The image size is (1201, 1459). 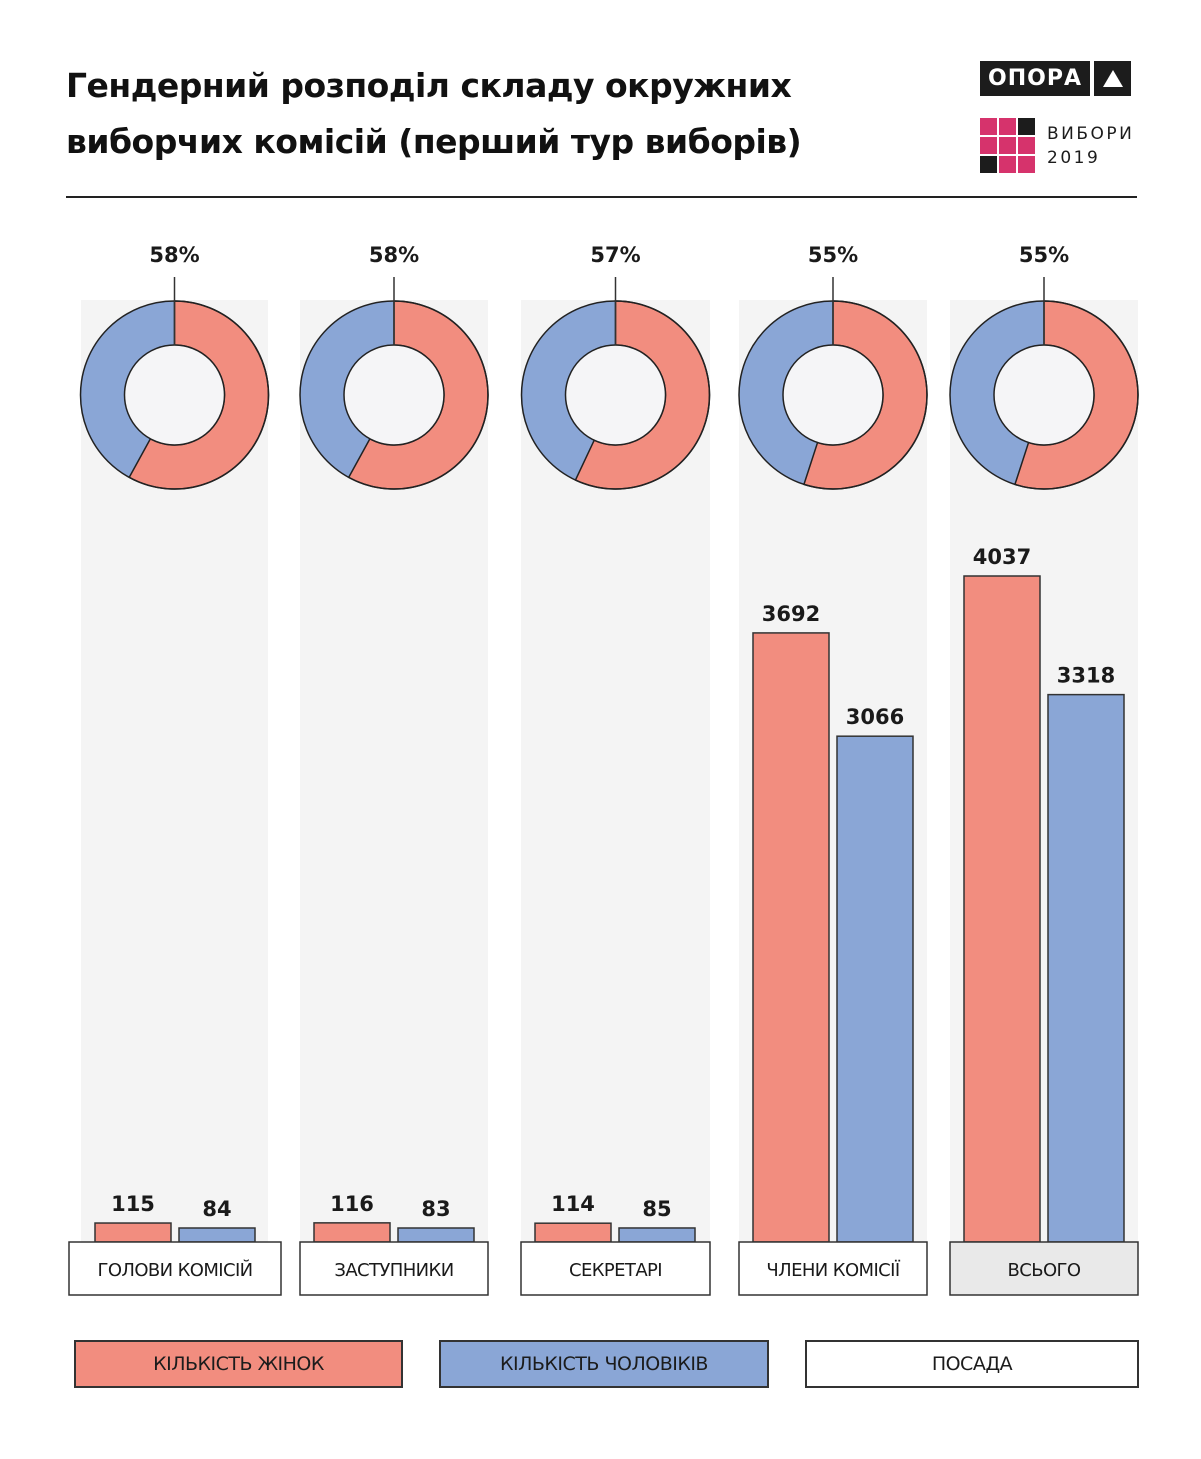 What do you see at coordinates (1002, 557) in the screenshot?
I see `bar-value-women: 4037` at bounding box center [1002, 557].